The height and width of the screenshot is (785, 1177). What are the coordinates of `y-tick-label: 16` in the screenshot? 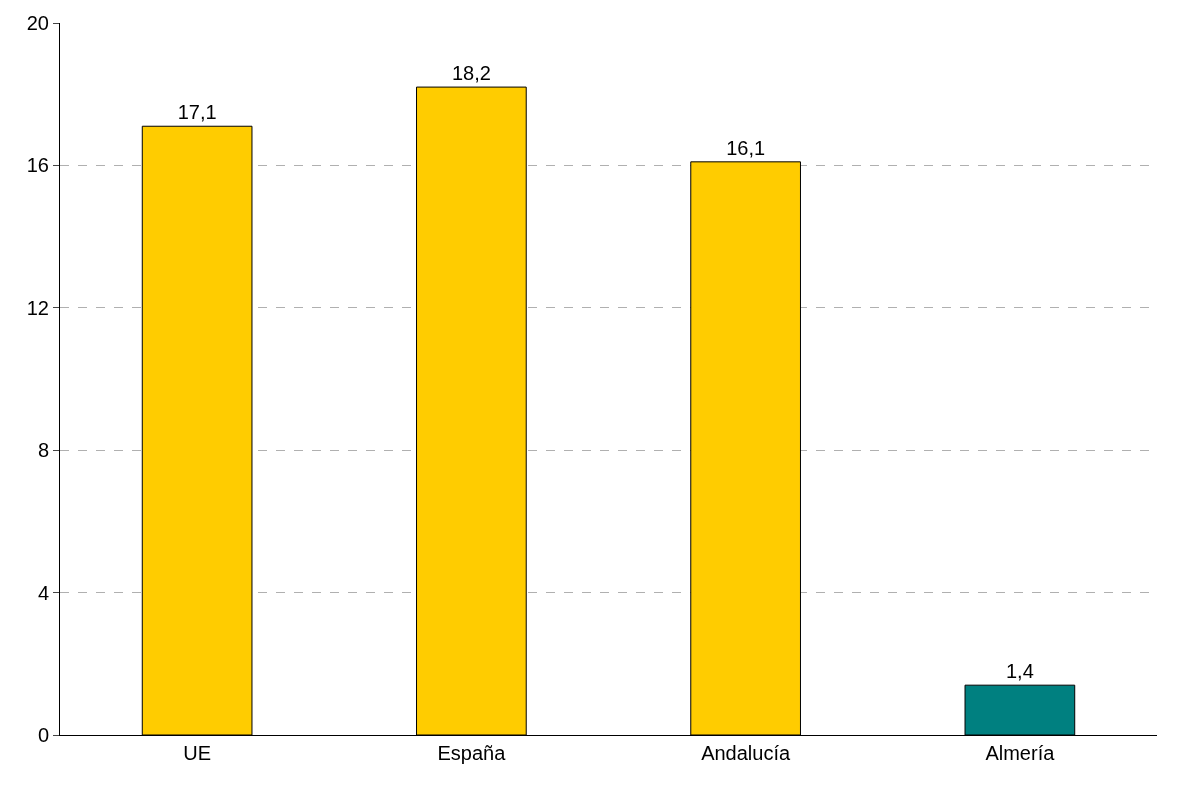 It's located at (37, 165).